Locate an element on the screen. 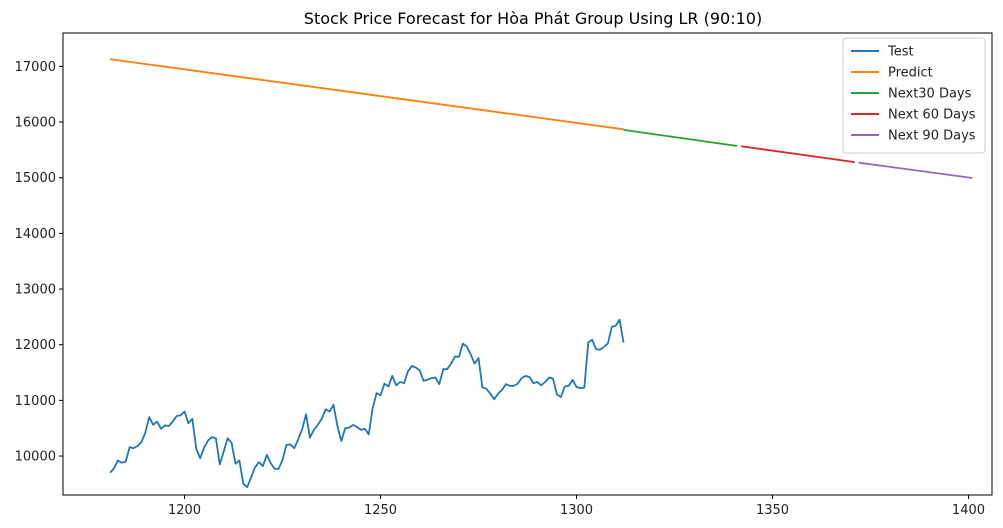 The width and height of the screenshot is (1003, 528). y-tick-label: 14000 is located at coordinates (35, 234).